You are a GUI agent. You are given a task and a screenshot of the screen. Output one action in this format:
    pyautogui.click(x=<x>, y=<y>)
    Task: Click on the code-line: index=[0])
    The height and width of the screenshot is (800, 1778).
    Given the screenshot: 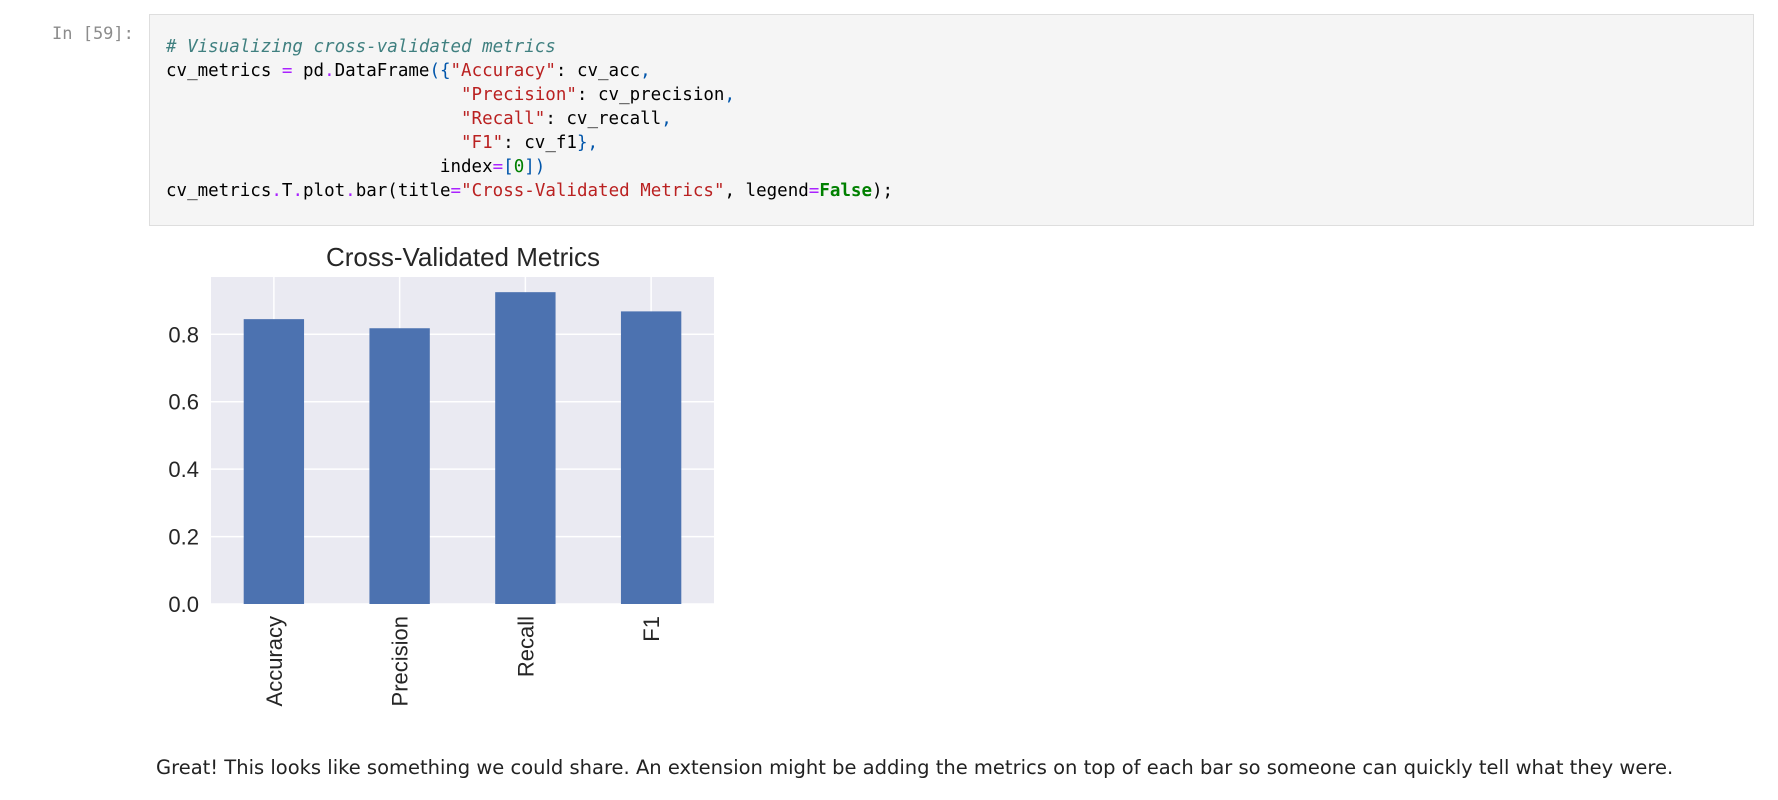 What is the action you would take?
    pyautogui.click(x=529, y=167)
    